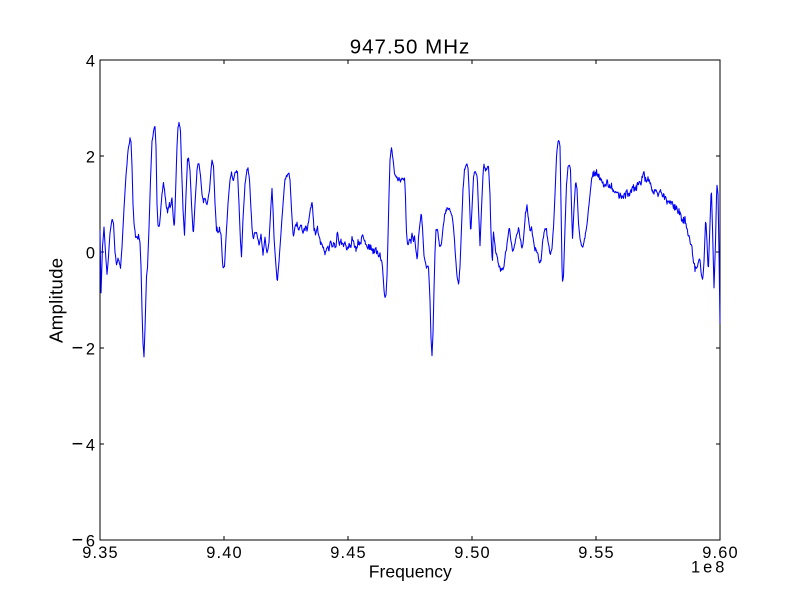 This screenshot has height=600, width=800. I want to click on svg-text: 1e8, so click(709, 567).